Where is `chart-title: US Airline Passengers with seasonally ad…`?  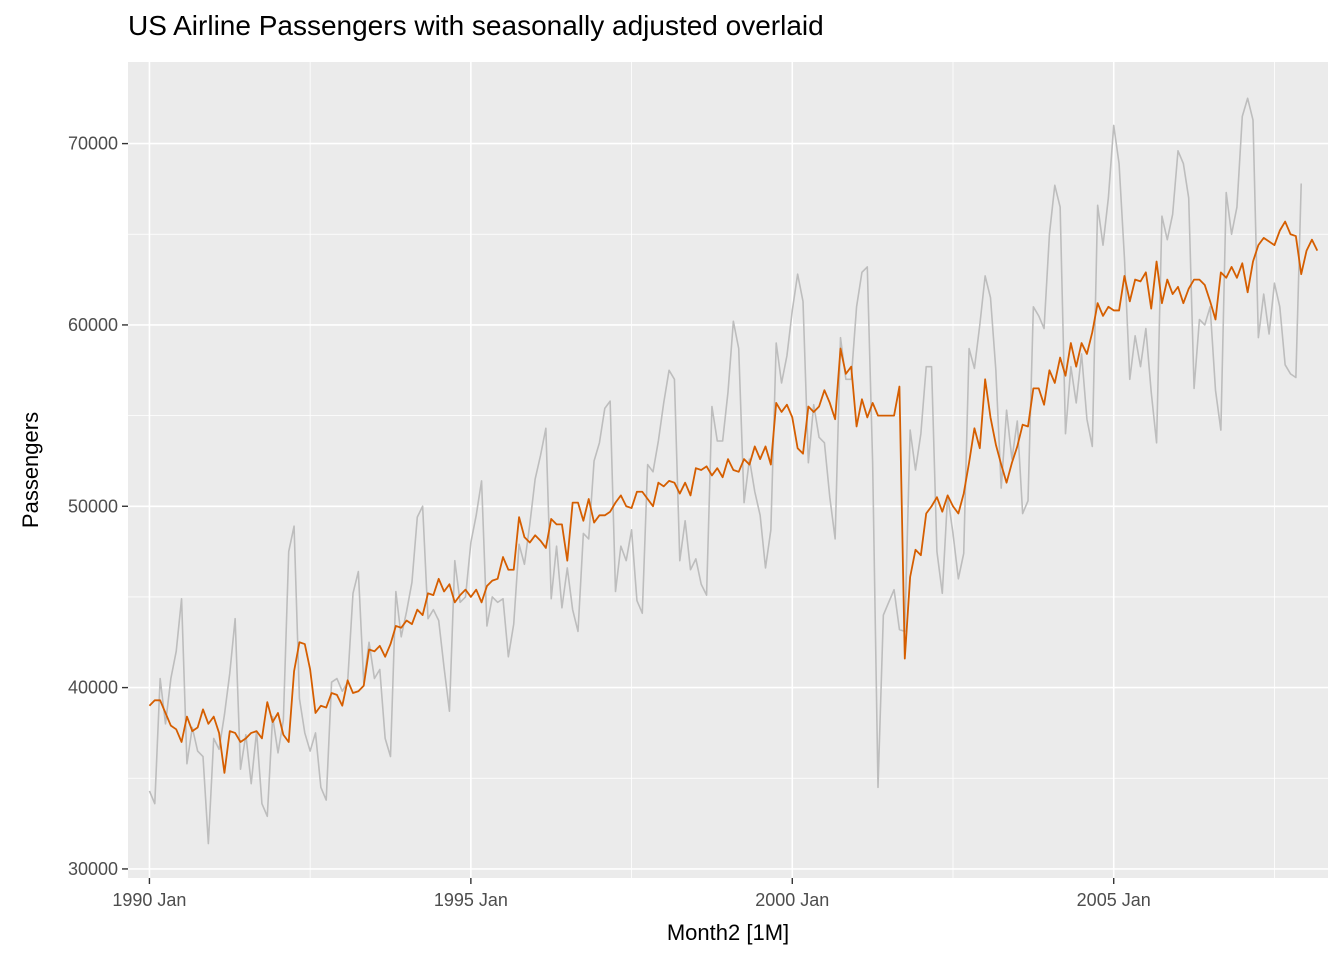 chart-title: US Airline Passengers with seasonally ad… is located at coordinates (476, 25).